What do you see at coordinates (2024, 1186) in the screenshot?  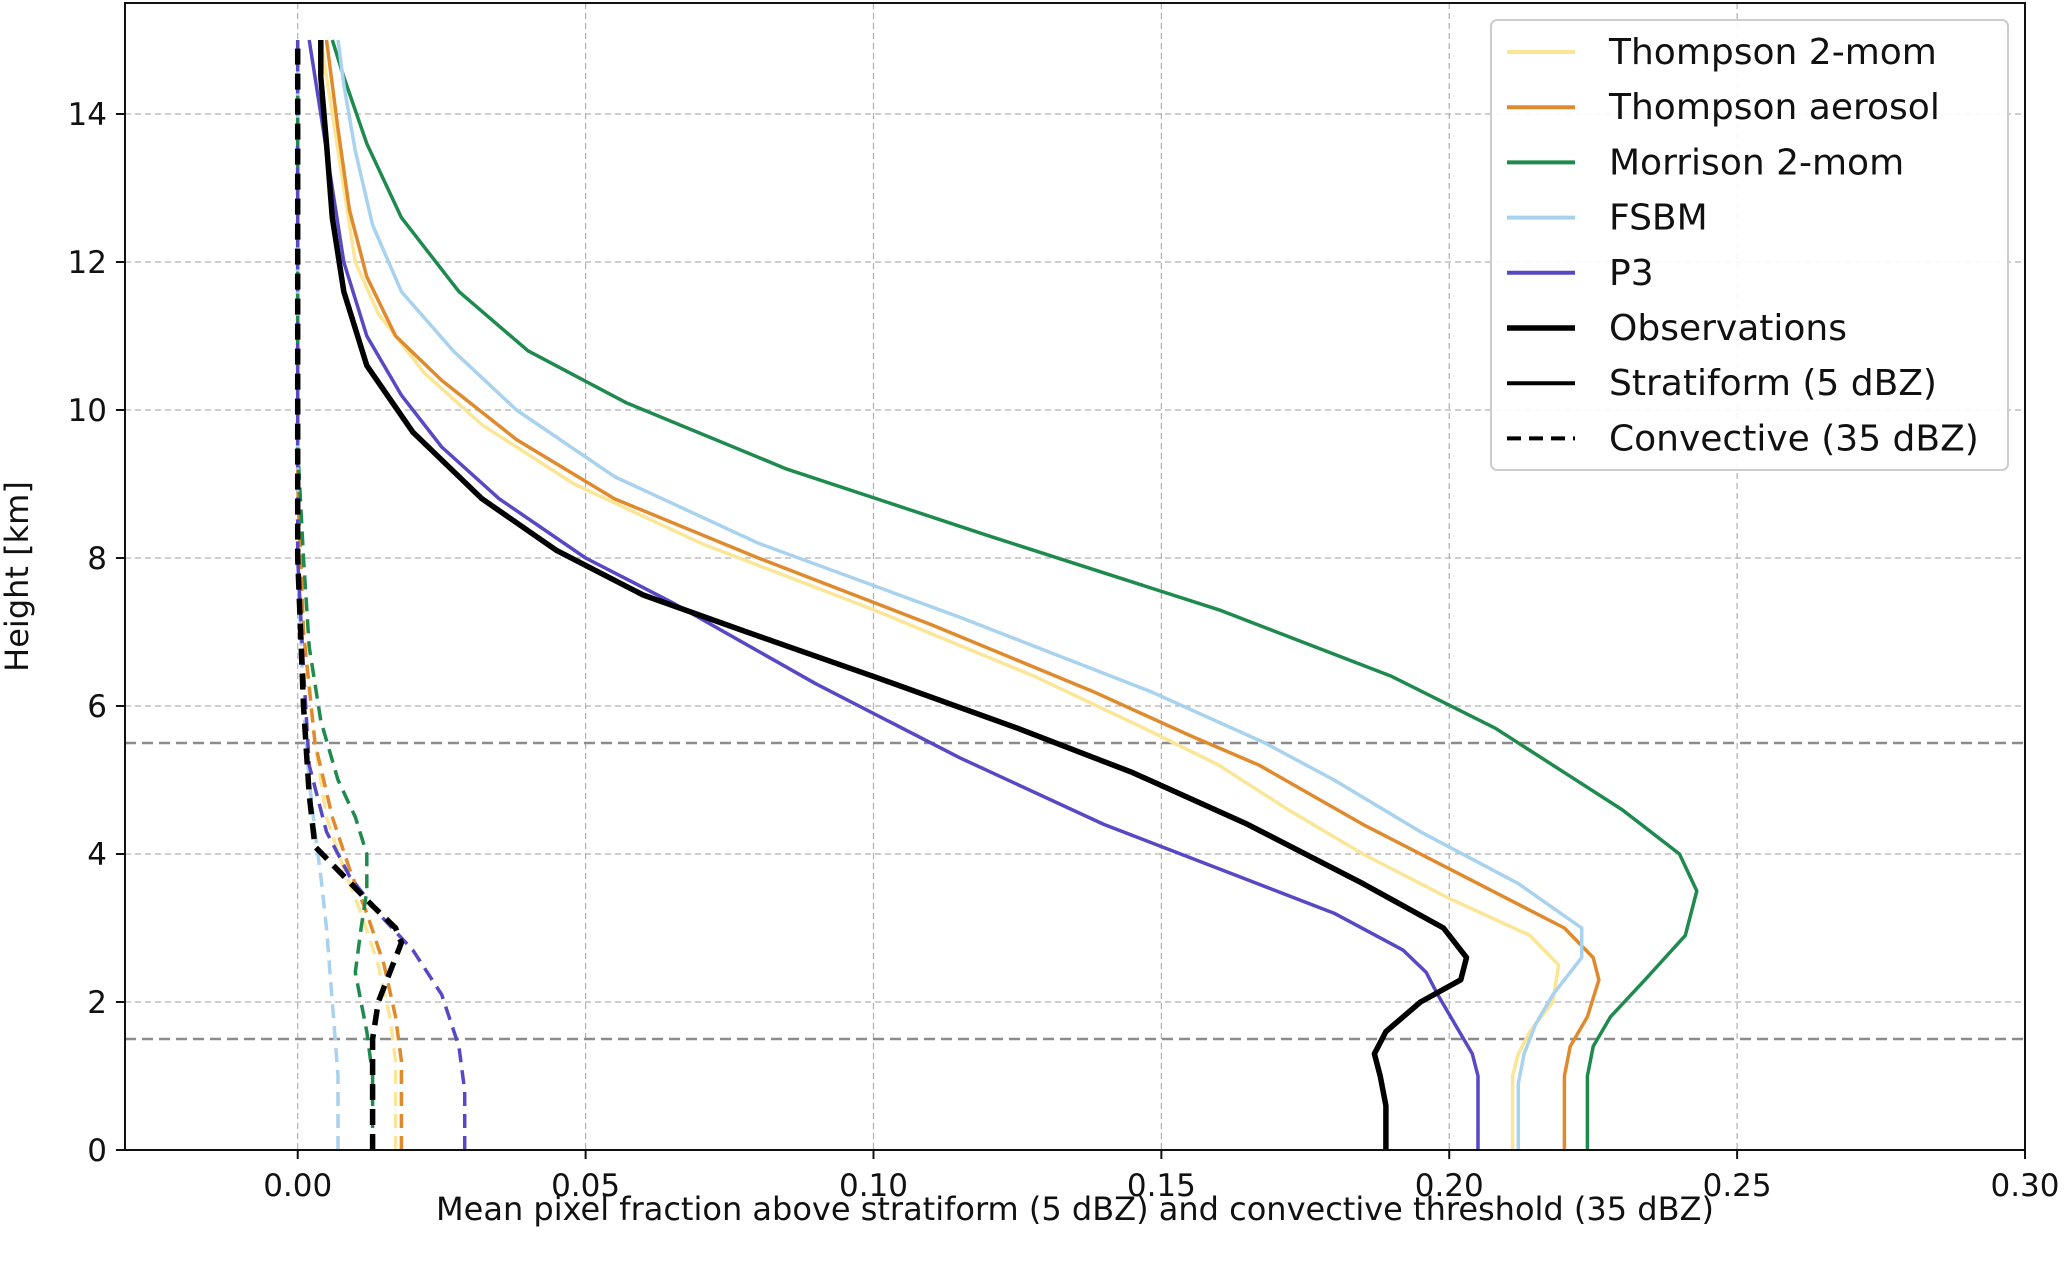 I see `x-tick-label: 0.30` at bounding box center [2024, 1186].